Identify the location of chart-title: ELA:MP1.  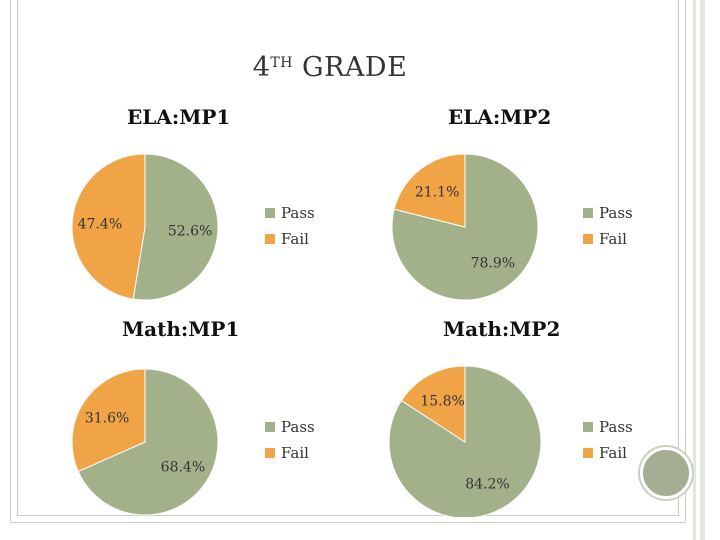
(179, 117).